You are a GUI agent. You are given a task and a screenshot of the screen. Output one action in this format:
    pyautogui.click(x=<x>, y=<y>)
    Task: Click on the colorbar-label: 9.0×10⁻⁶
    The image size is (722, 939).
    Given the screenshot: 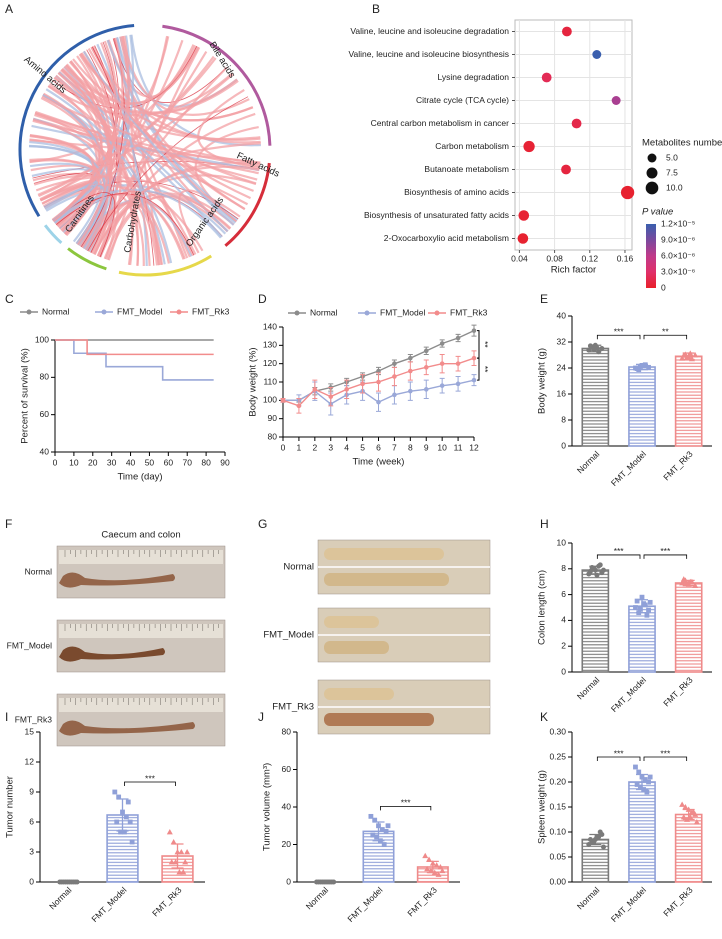 What is the action you would take?
    pyautogui.click(x=678, y=239)
    